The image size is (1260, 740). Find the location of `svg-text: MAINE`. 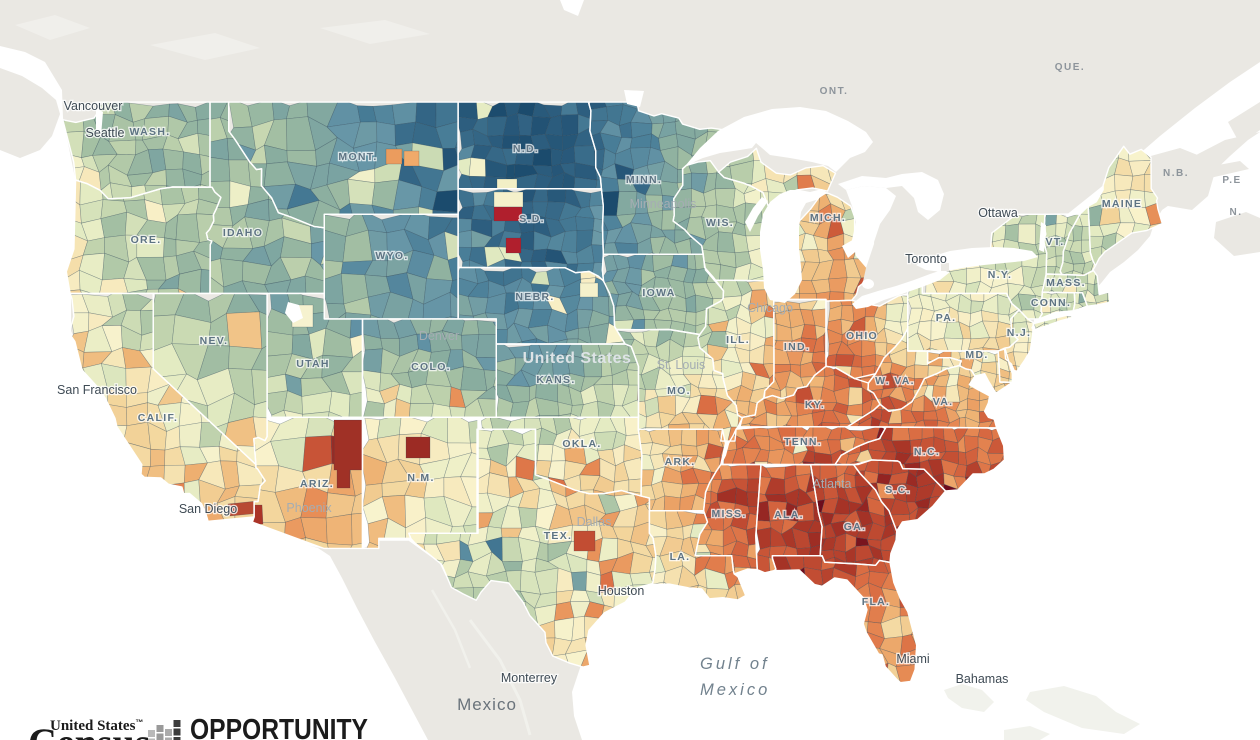

svg-text: MAINE is located at coordinates (1122, 204).